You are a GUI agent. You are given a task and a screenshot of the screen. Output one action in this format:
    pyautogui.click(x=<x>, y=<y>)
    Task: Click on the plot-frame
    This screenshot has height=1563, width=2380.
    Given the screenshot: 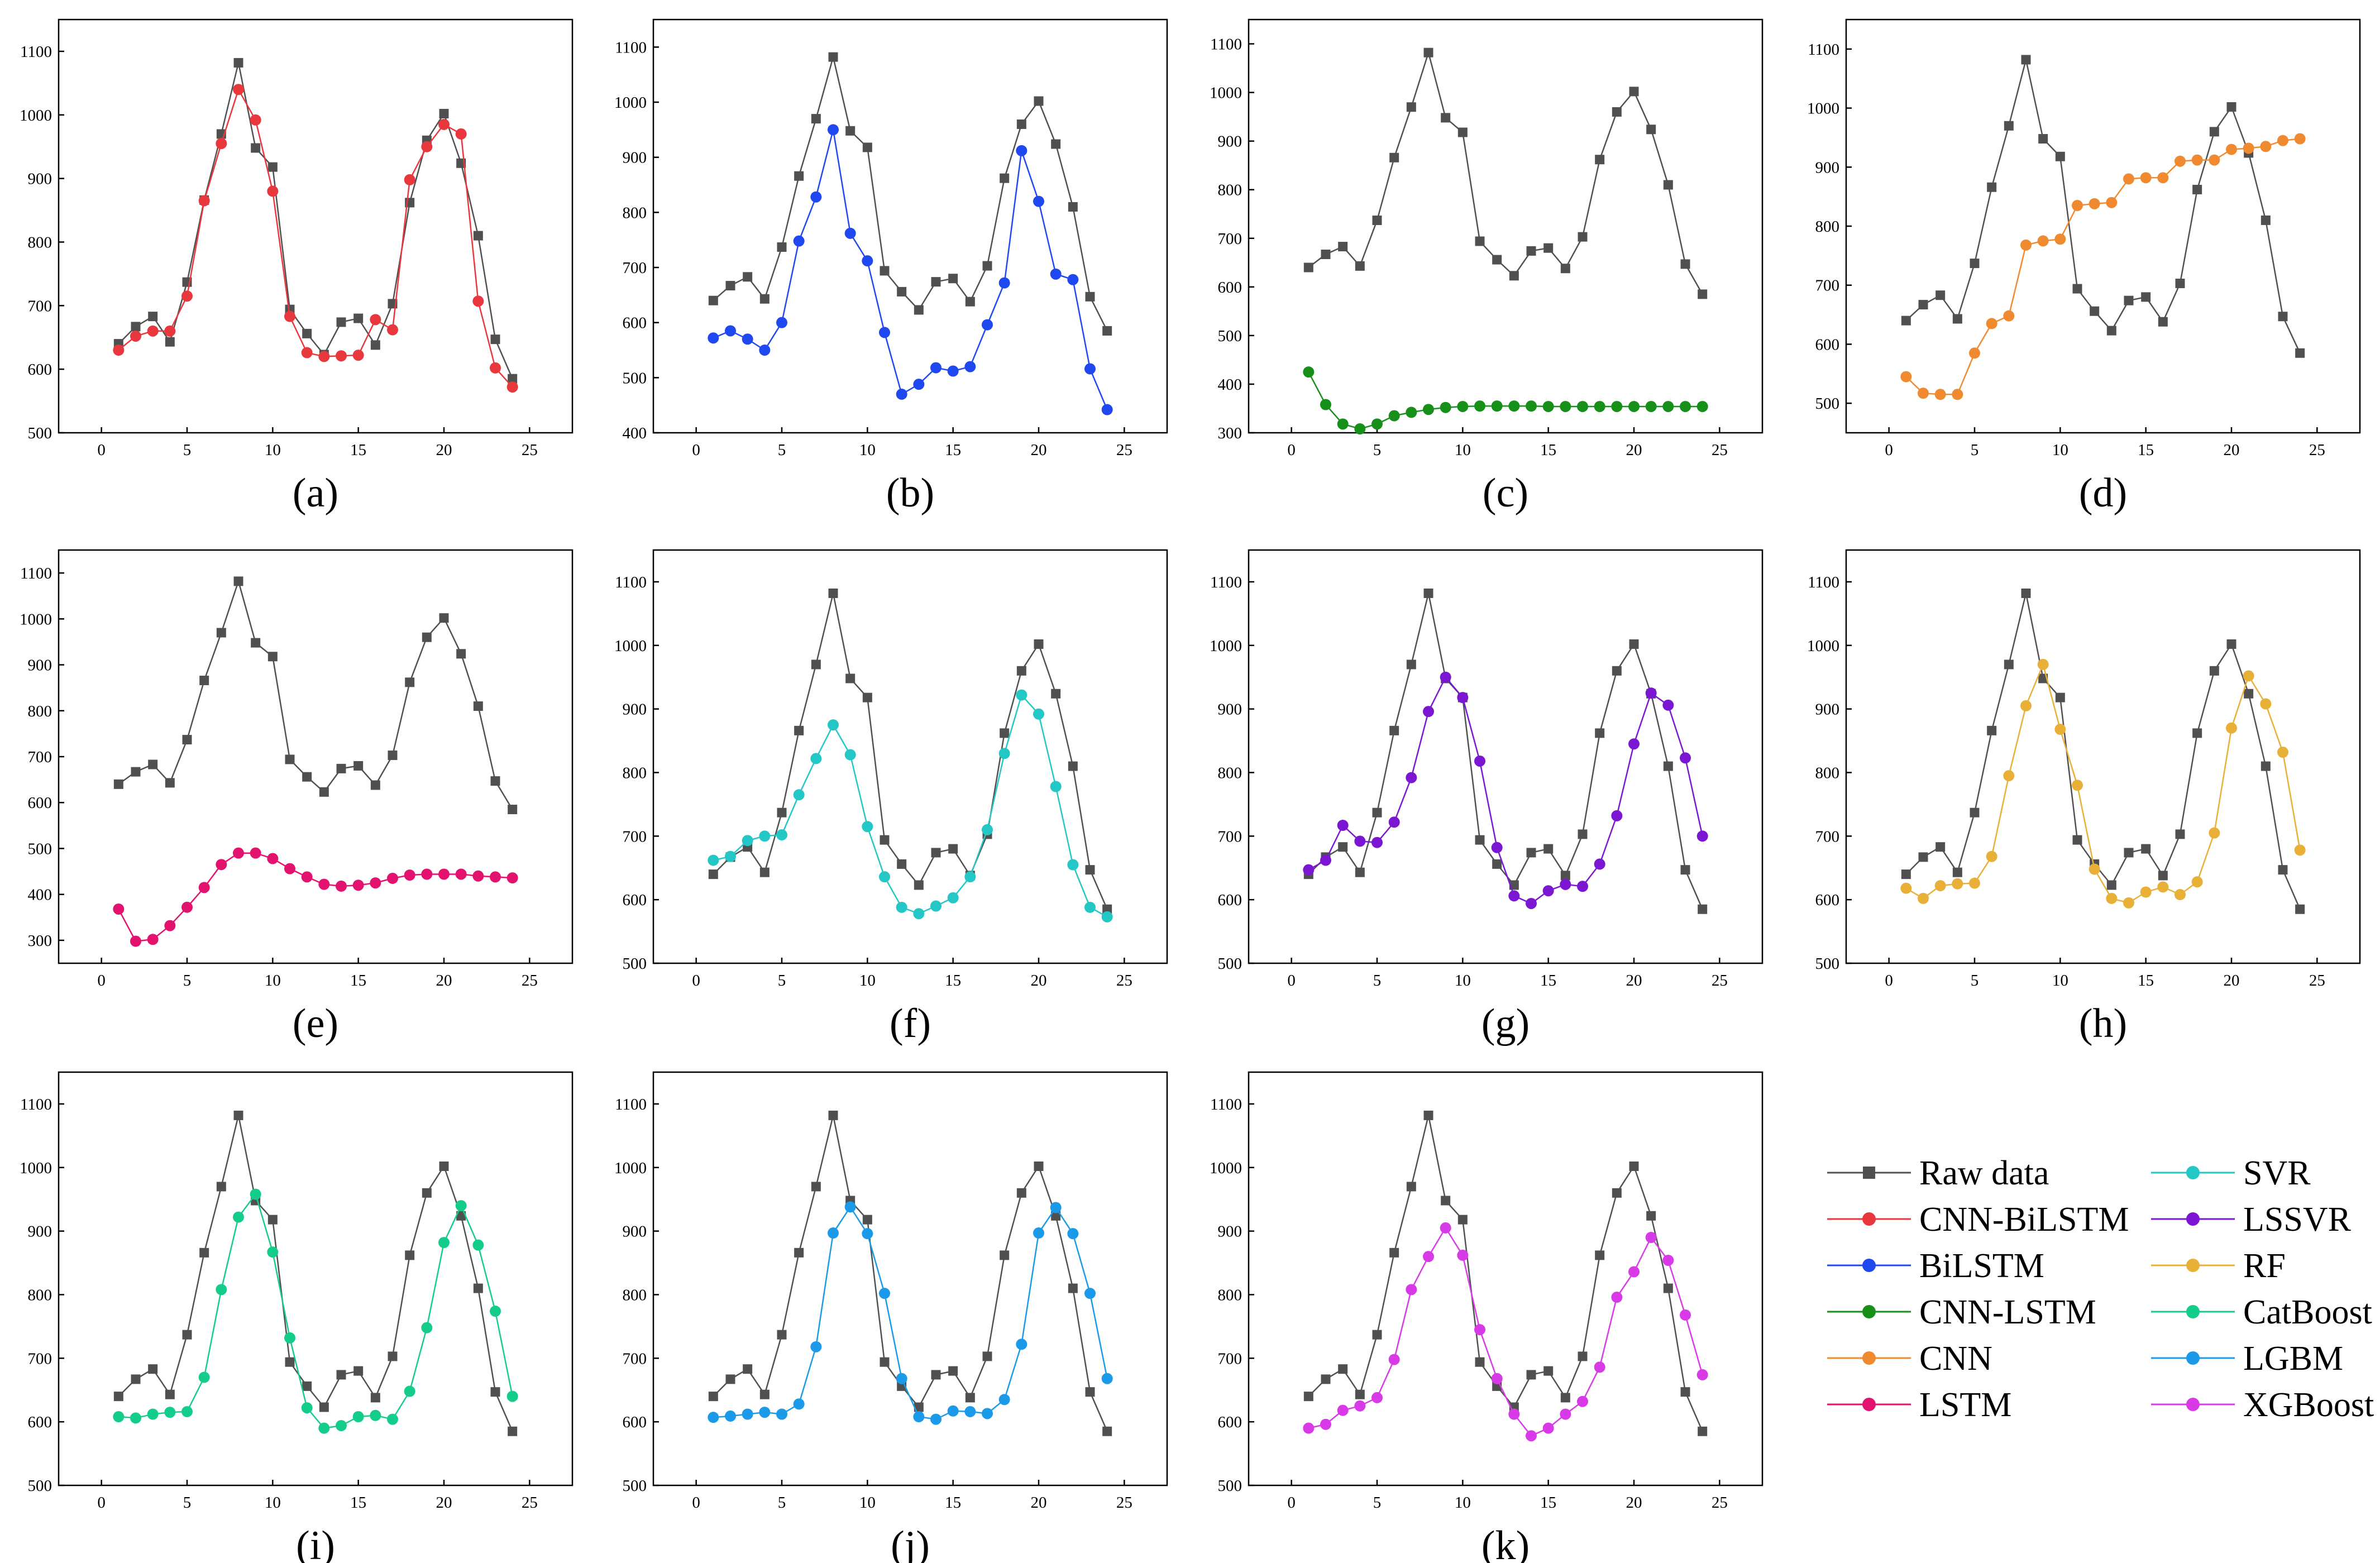 What is the action you would take?
    pyautogui.click(x=316, y=756)
    